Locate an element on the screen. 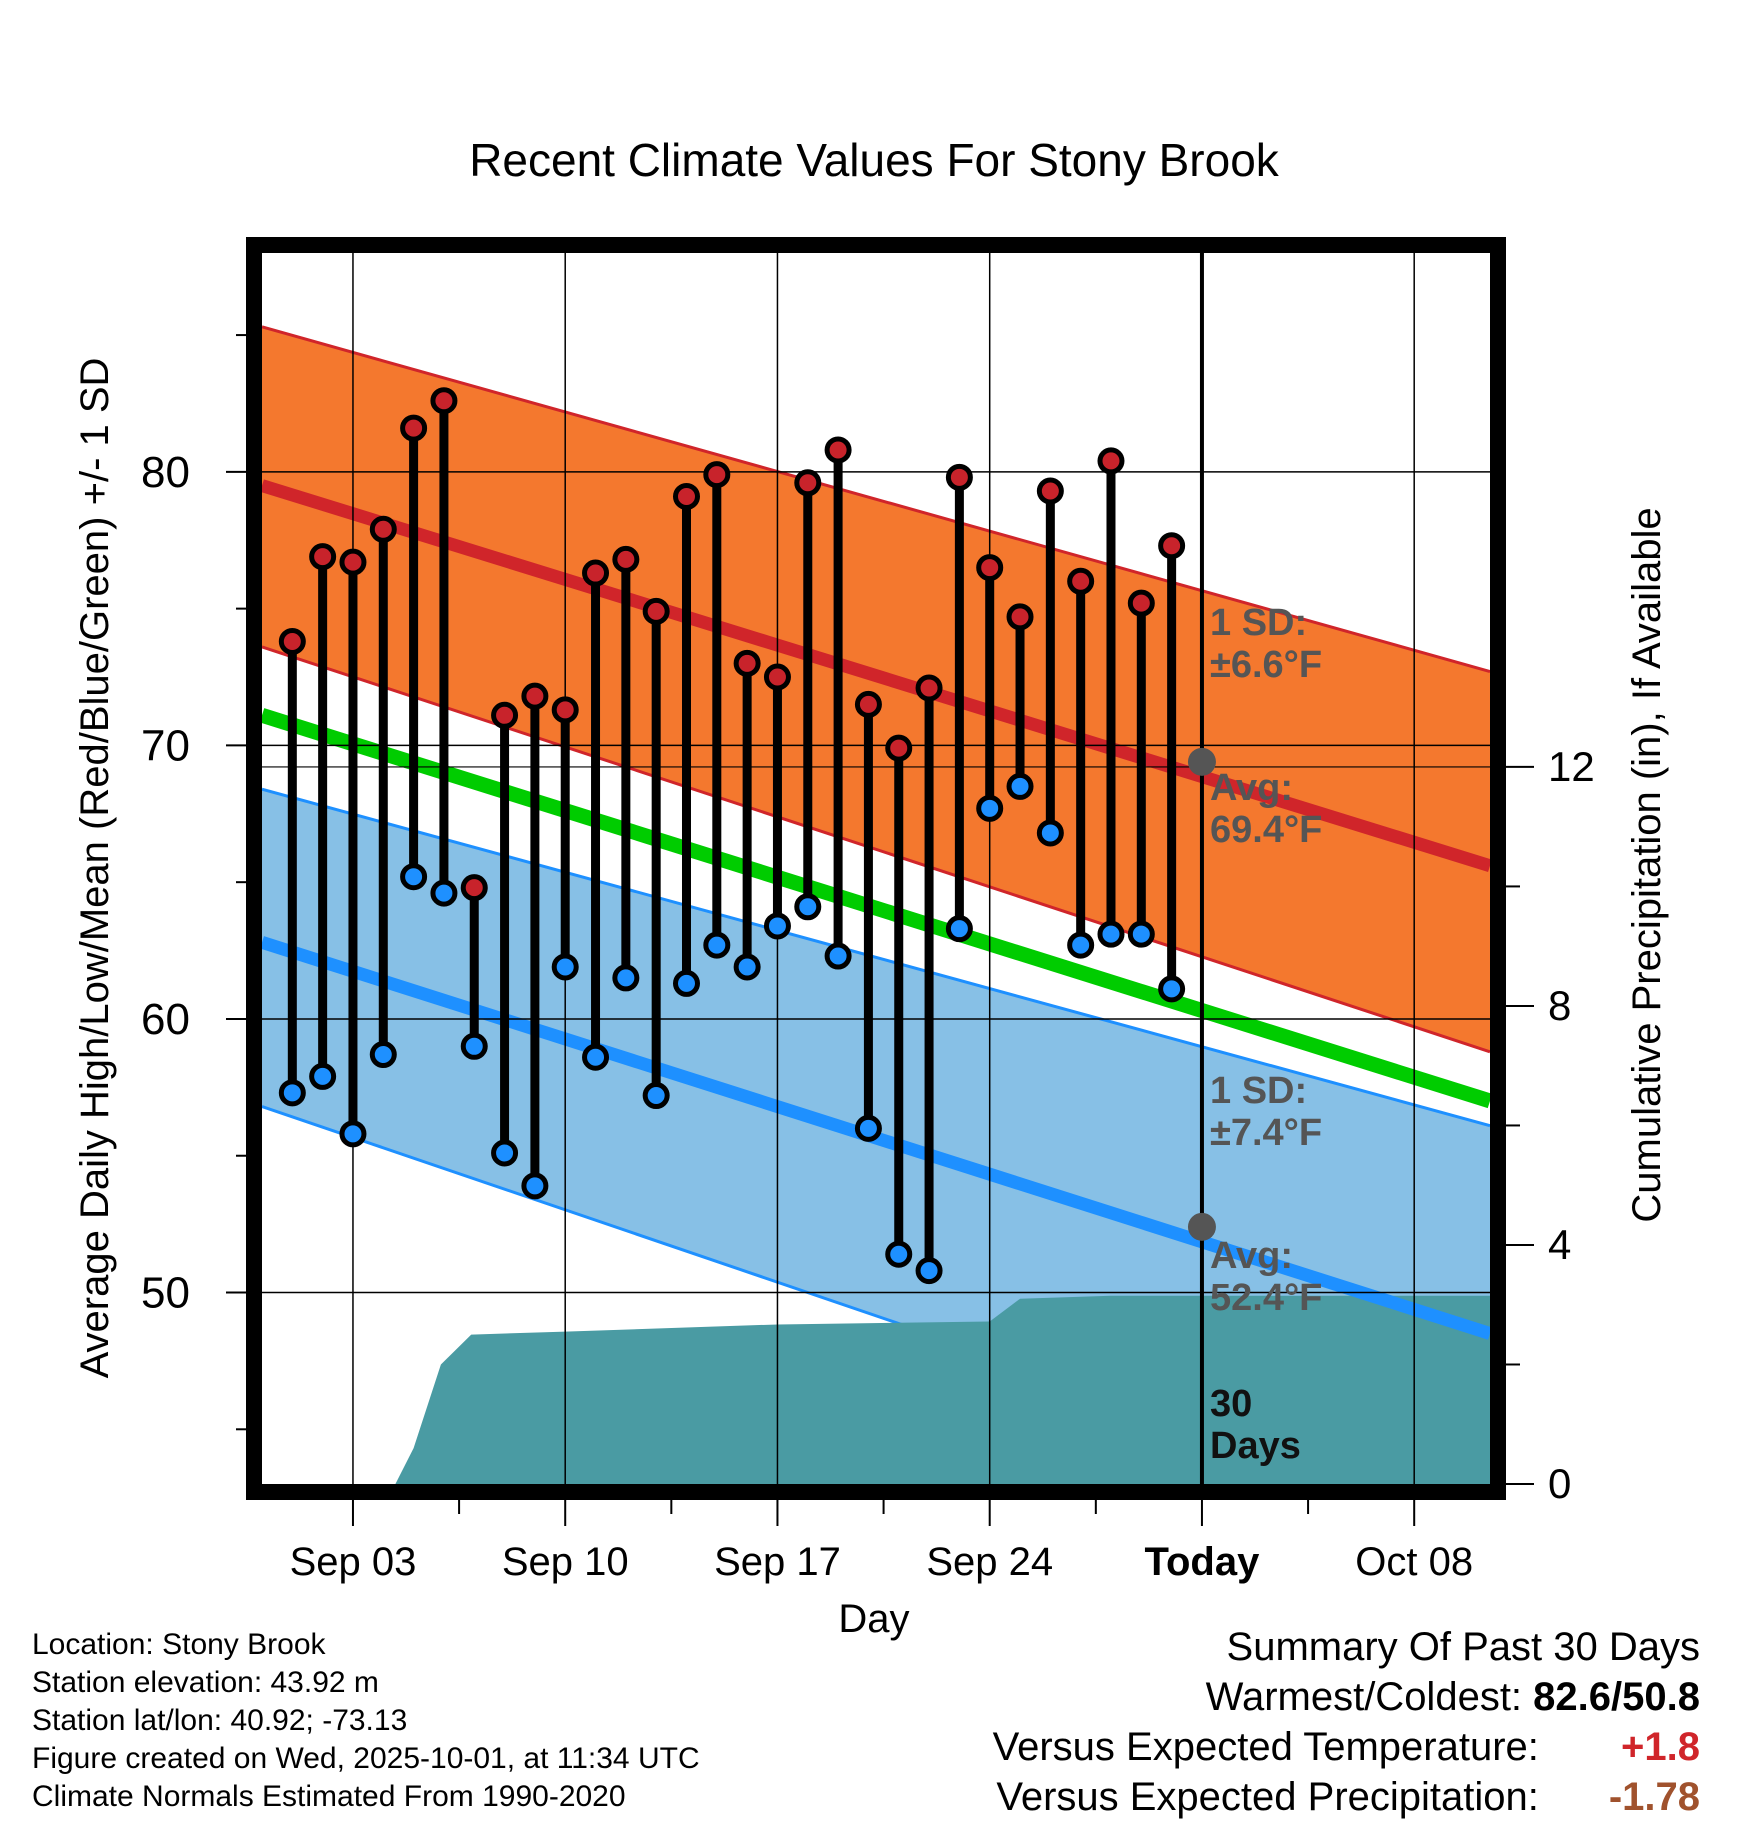  info-location: Location: Stony Brook is located at coordinates (179, 1644).